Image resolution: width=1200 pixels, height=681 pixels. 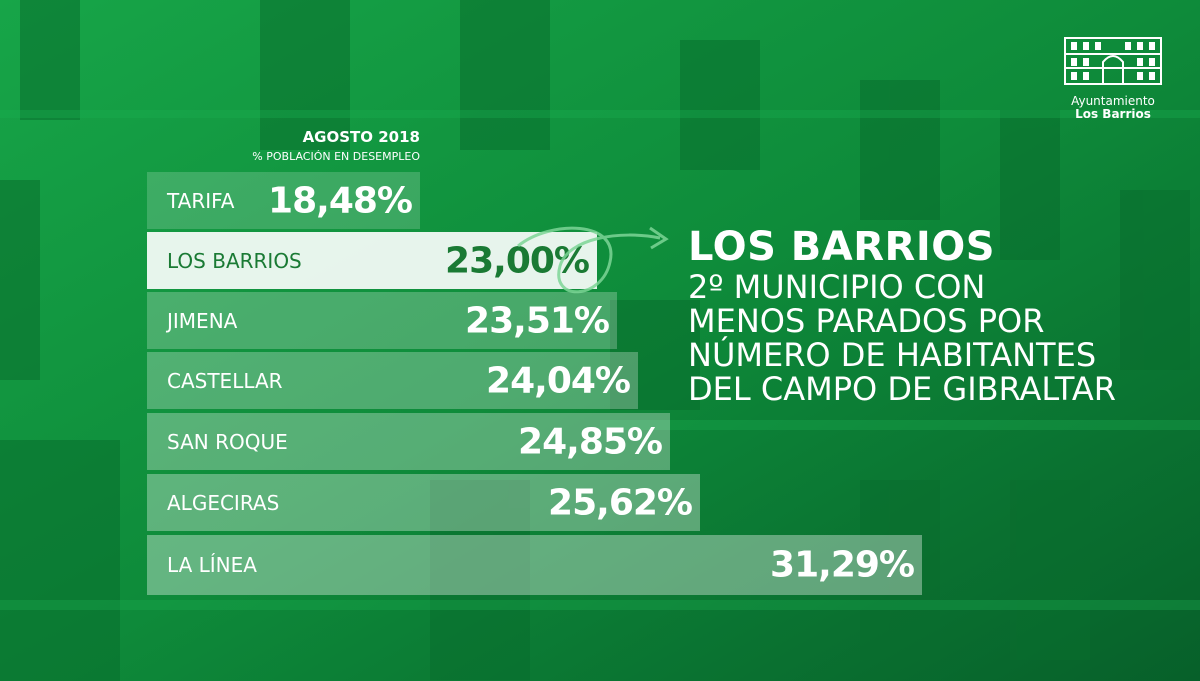 I want to click on bar-label: ALGECIRAS, so click(x=223, y=502).